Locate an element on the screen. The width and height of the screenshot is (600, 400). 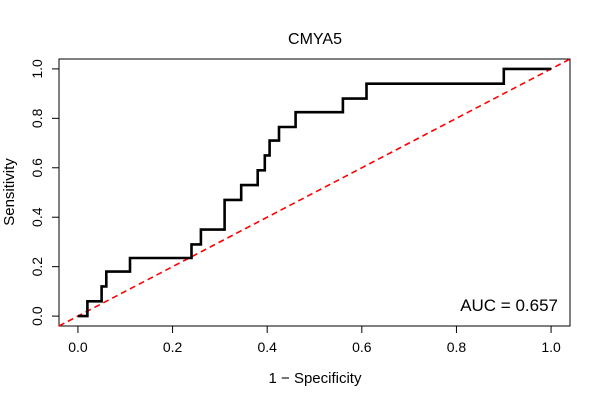
y-tick-label: 0.6 is located at coordinates (37, 168).